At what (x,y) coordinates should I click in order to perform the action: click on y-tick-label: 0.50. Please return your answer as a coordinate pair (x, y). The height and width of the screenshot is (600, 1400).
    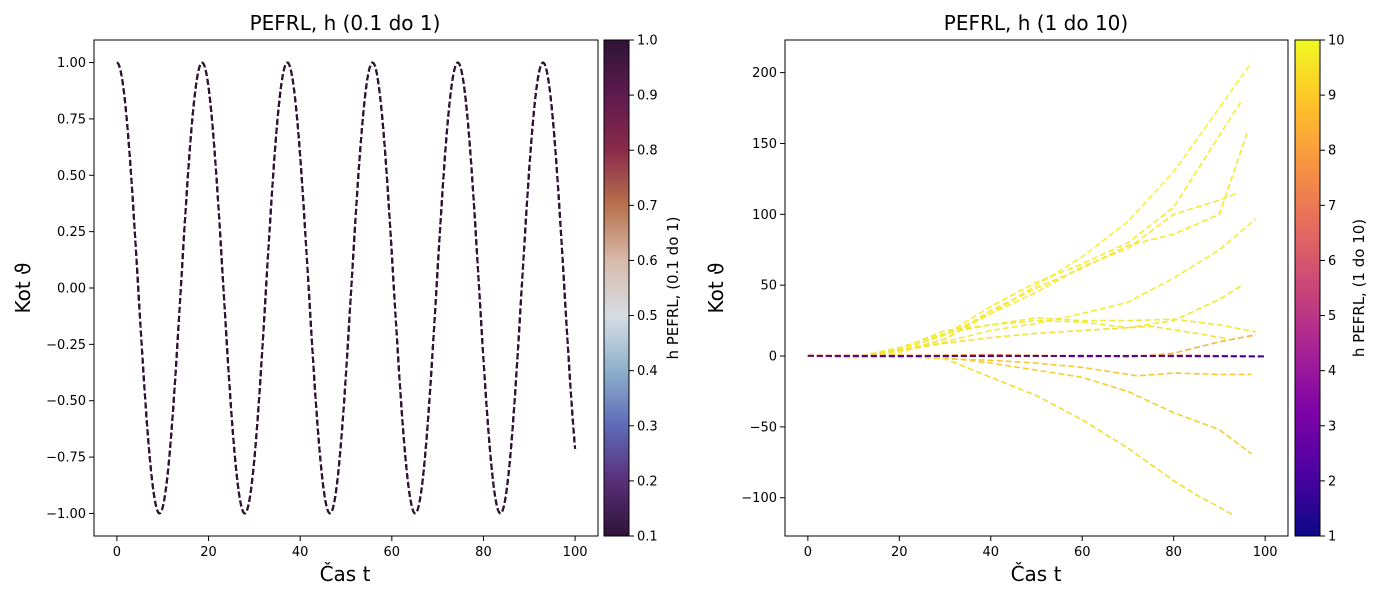
    Looking at the image, I should click on (71, 176).